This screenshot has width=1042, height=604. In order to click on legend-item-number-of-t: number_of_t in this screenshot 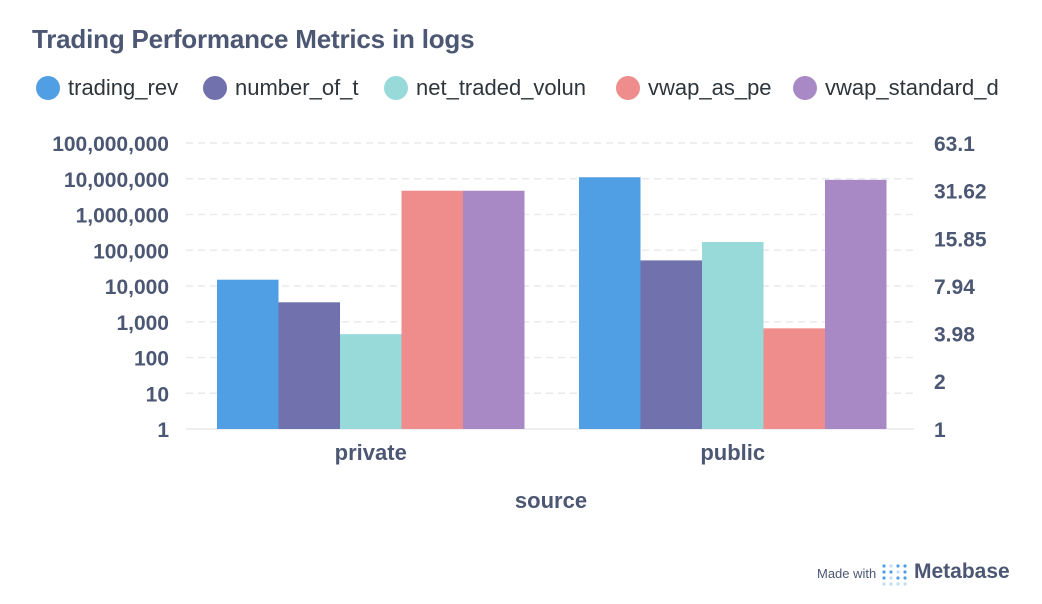, I will do `click(282, 87)`.